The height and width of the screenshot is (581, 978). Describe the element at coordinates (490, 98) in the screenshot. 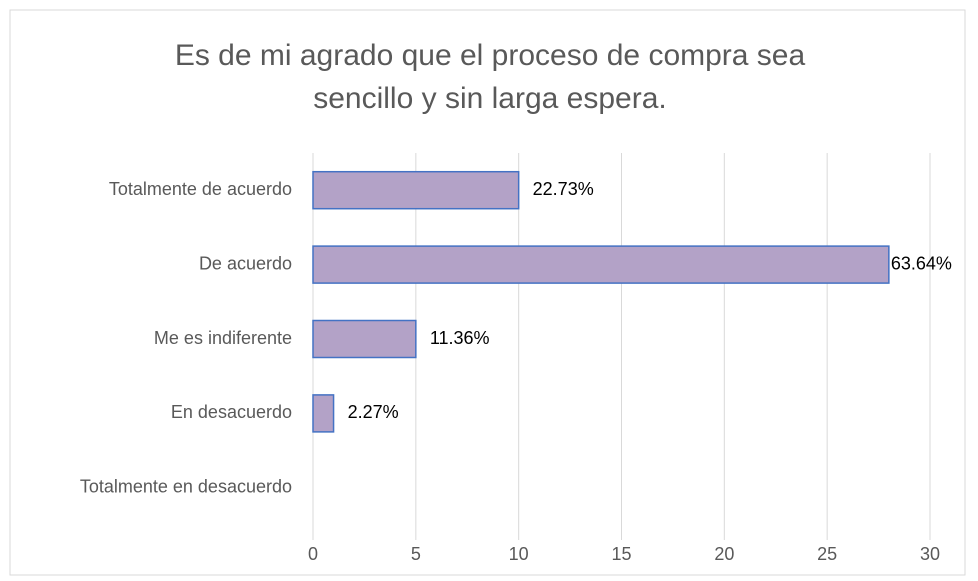

I see `chart-title: sencillo y sin larga espera.` at that location.